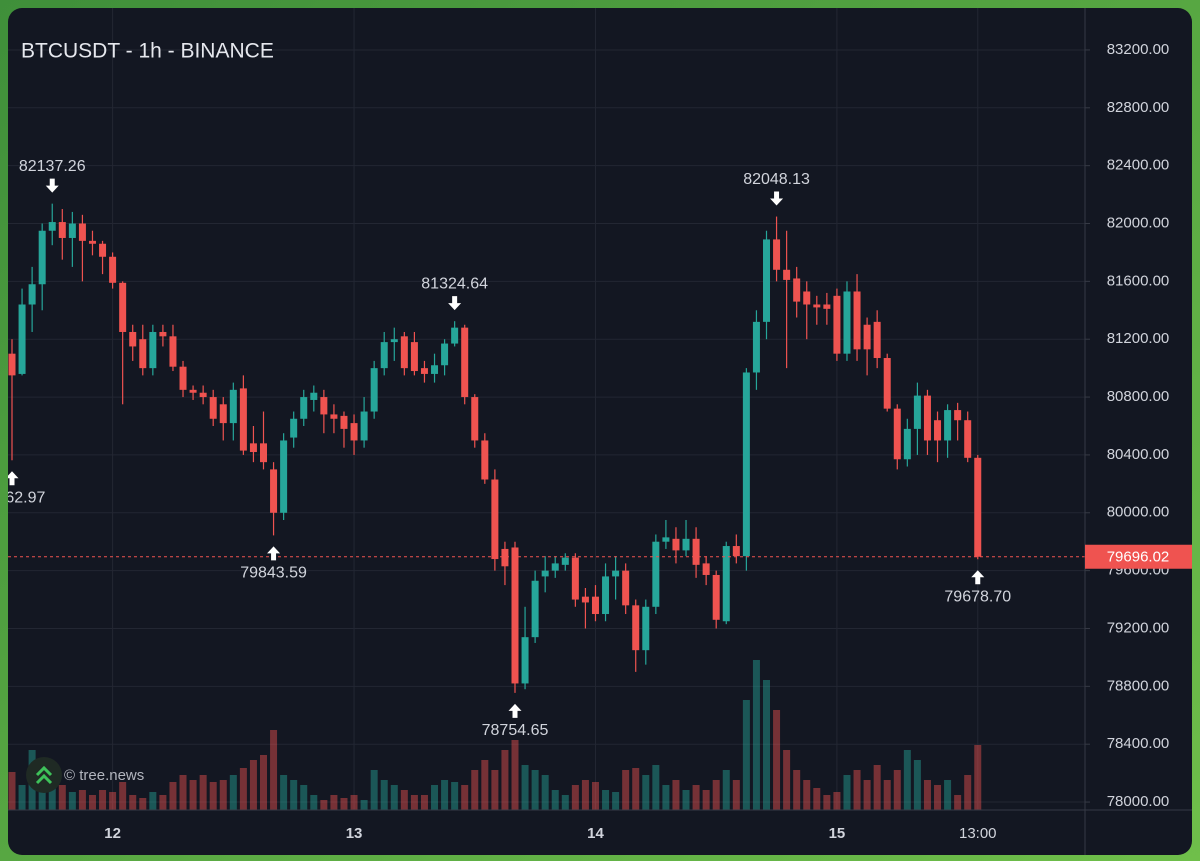 Image resolution: width=1200 pixels, height=861 pixels. I want to click on x-tick-label: 13, so click(354, 833).